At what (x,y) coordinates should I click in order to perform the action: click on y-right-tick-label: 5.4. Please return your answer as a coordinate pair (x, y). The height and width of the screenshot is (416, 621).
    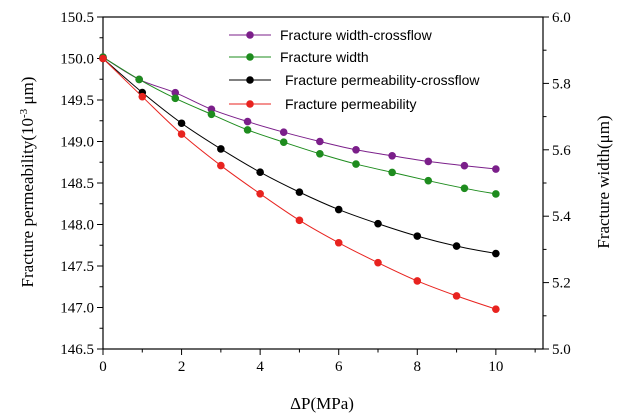
    Looking at the image, I should click on (561, 217).